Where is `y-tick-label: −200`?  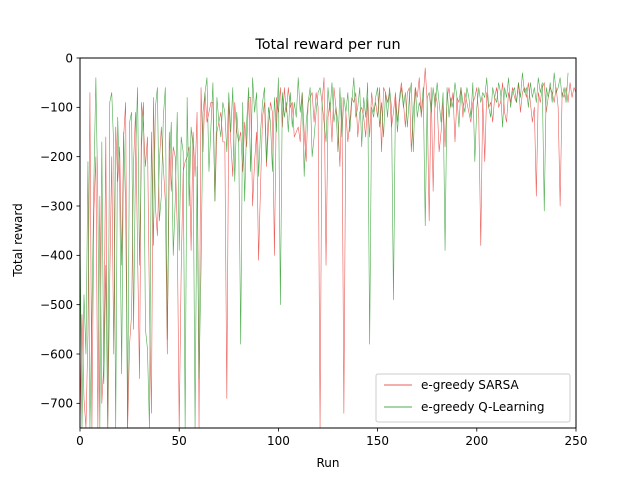
y-tick-label: −200 is located at coordinates (56, 157).